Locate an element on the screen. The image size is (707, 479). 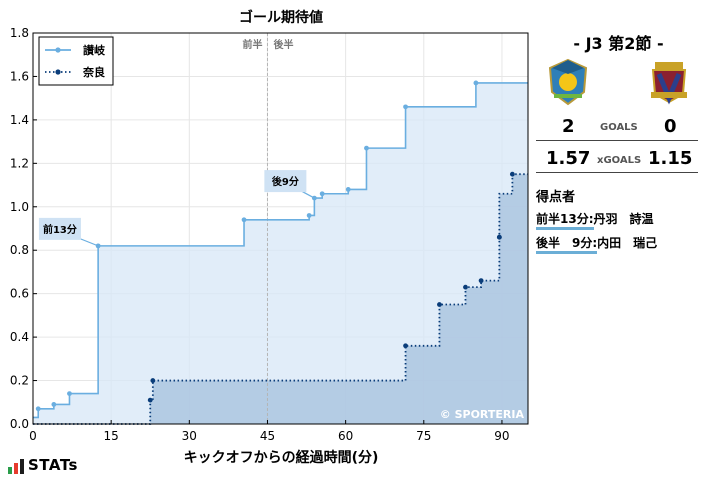
annotation-label: 前13分 is located at coordinates (60, 229).